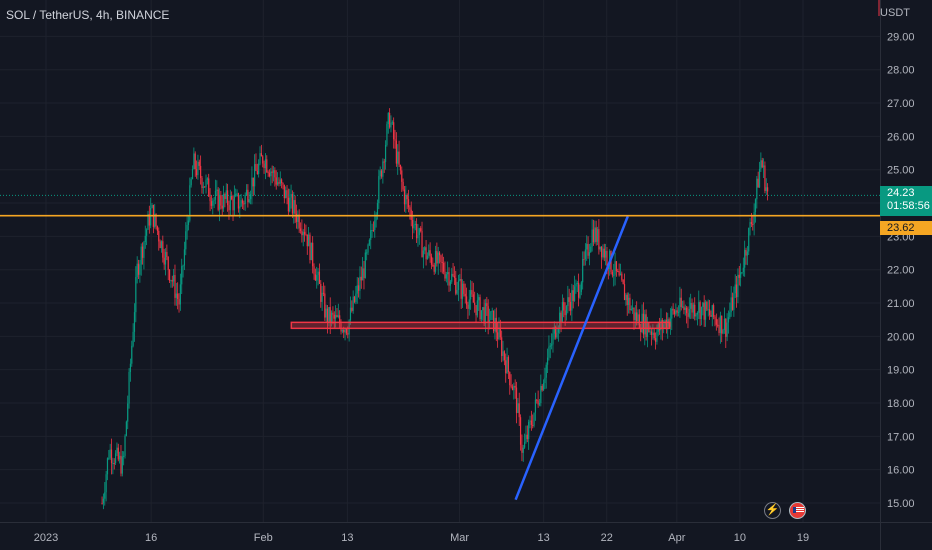 The width and height of the screenshot is (932, 550). What do you see at coordinates (803, 538) in the screenshot?
I see `x-tick-label: 19` at bounding box center [803, 538].